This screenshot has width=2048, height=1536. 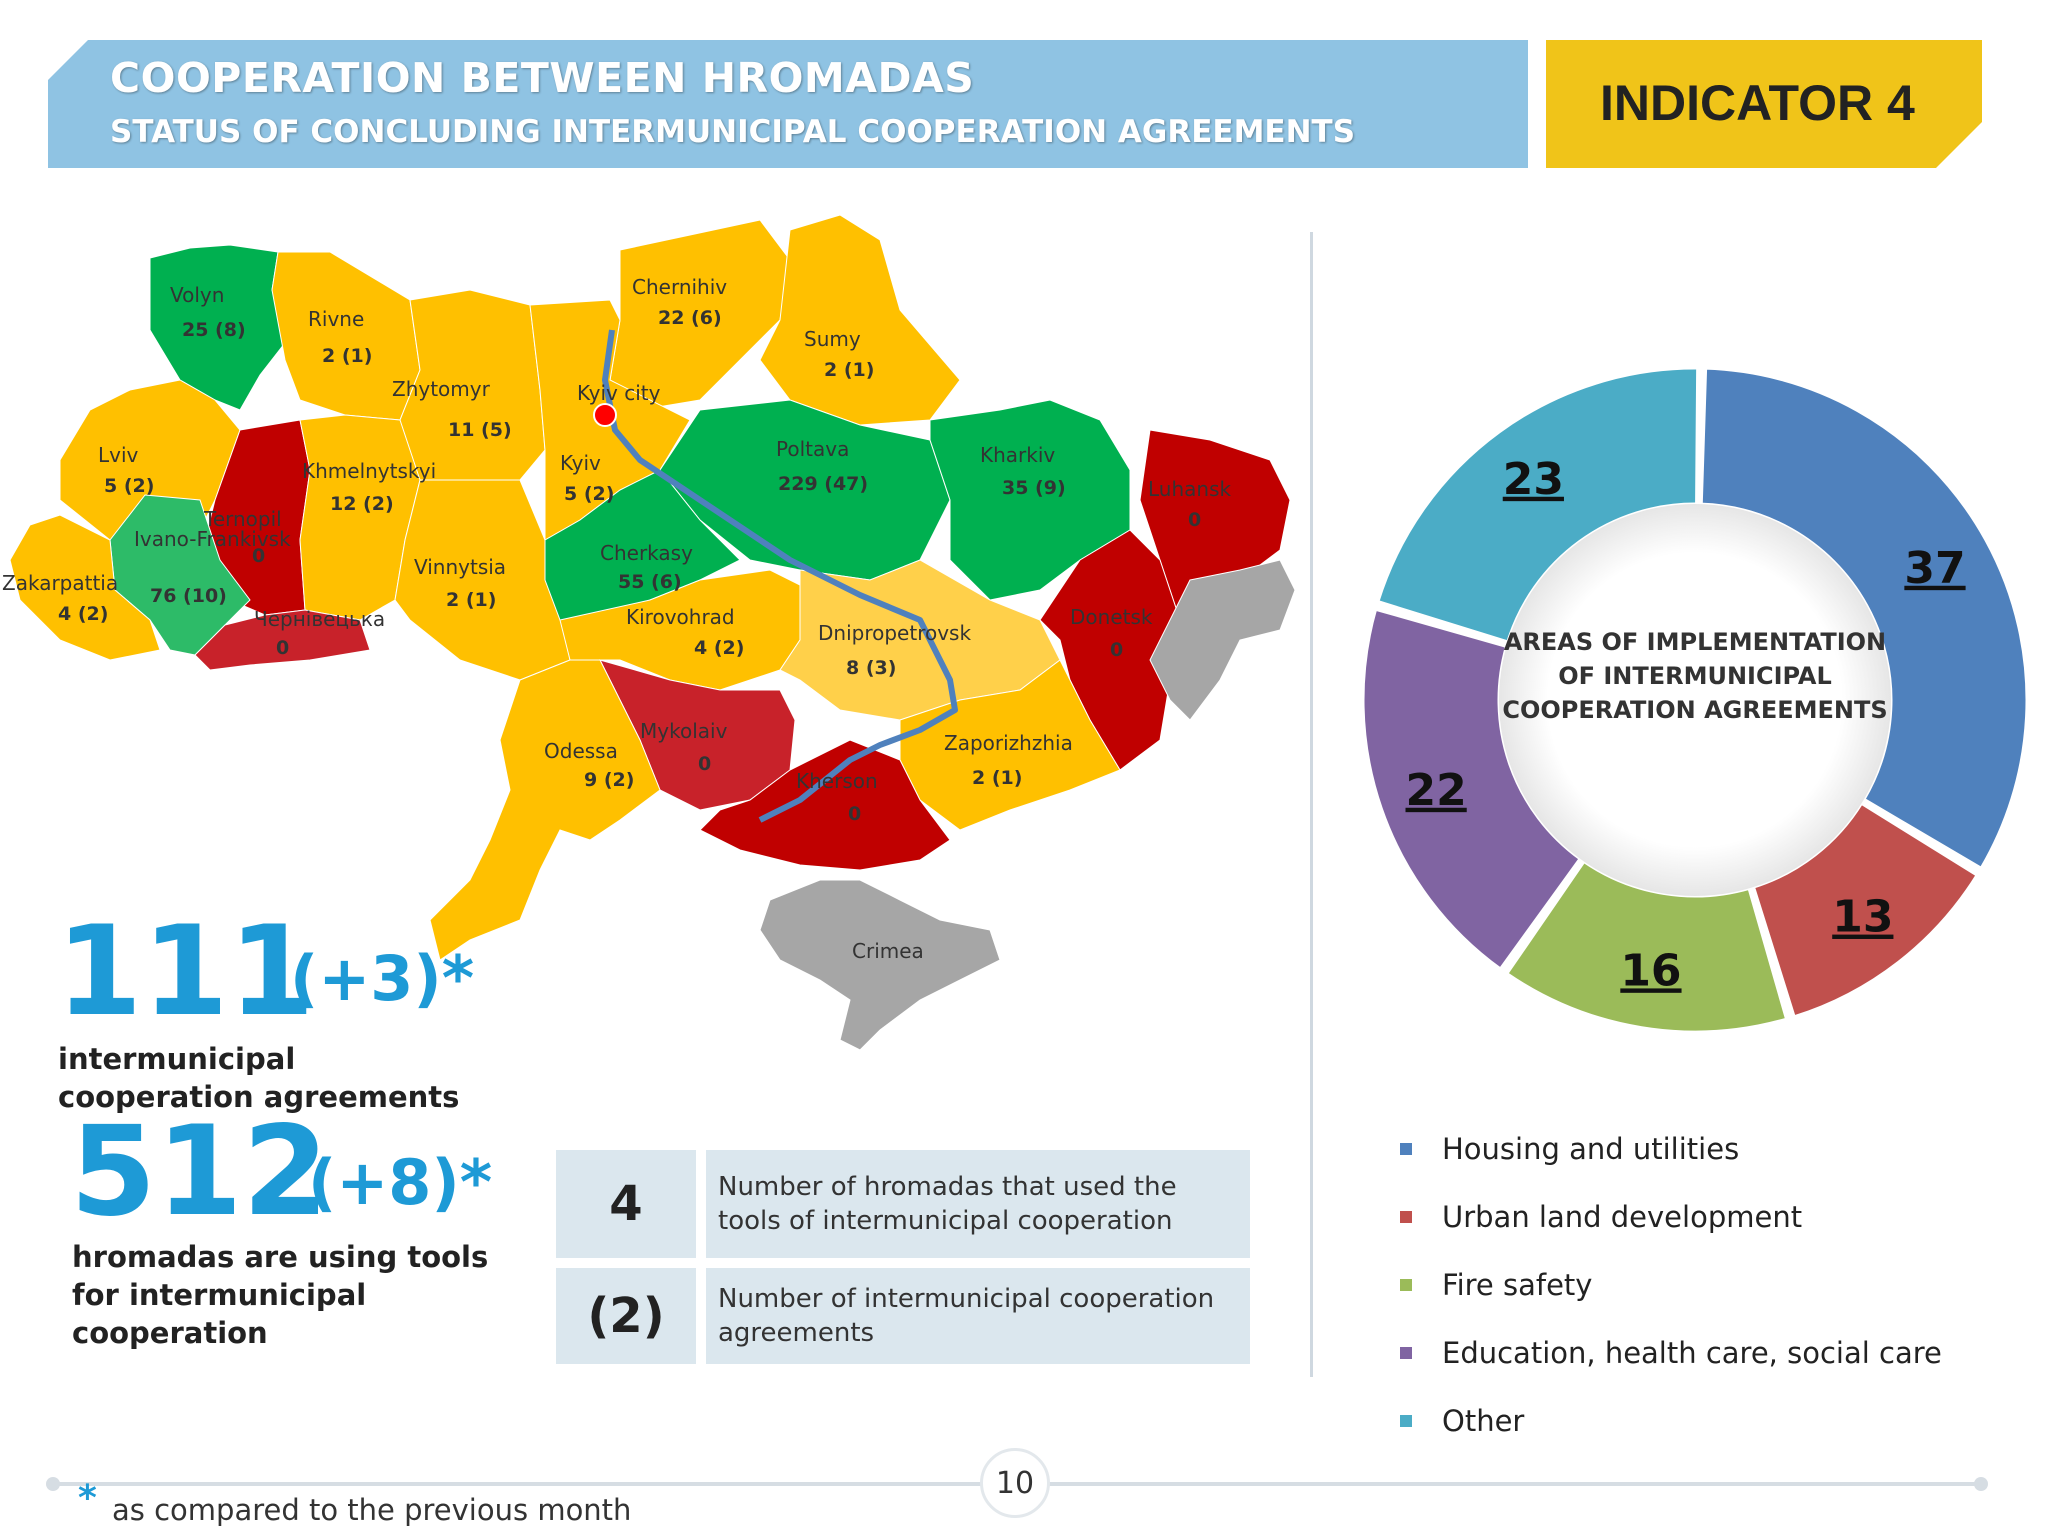 What do you see at coordinates (197, 295) in the screenshot?
I see `label-volyn: Volyn` at bounding box center [197, 295].